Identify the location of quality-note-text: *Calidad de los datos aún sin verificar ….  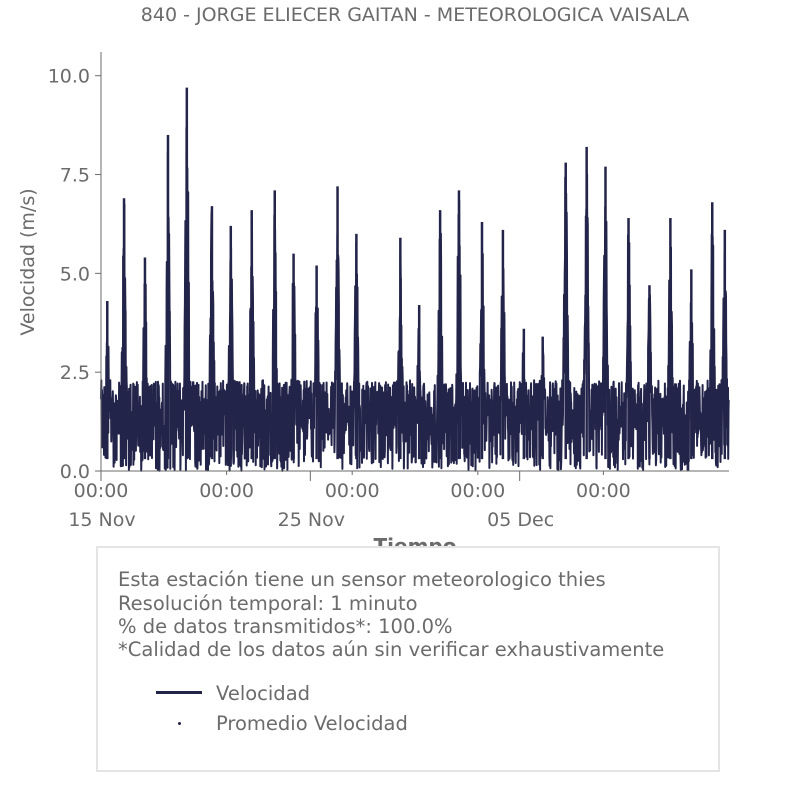
(391, 649).